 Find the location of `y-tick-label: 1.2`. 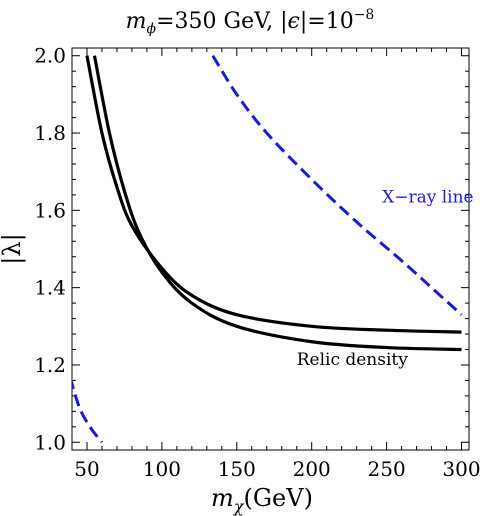

y-tick-label: 1.2 is located at coordinates (50, 365).